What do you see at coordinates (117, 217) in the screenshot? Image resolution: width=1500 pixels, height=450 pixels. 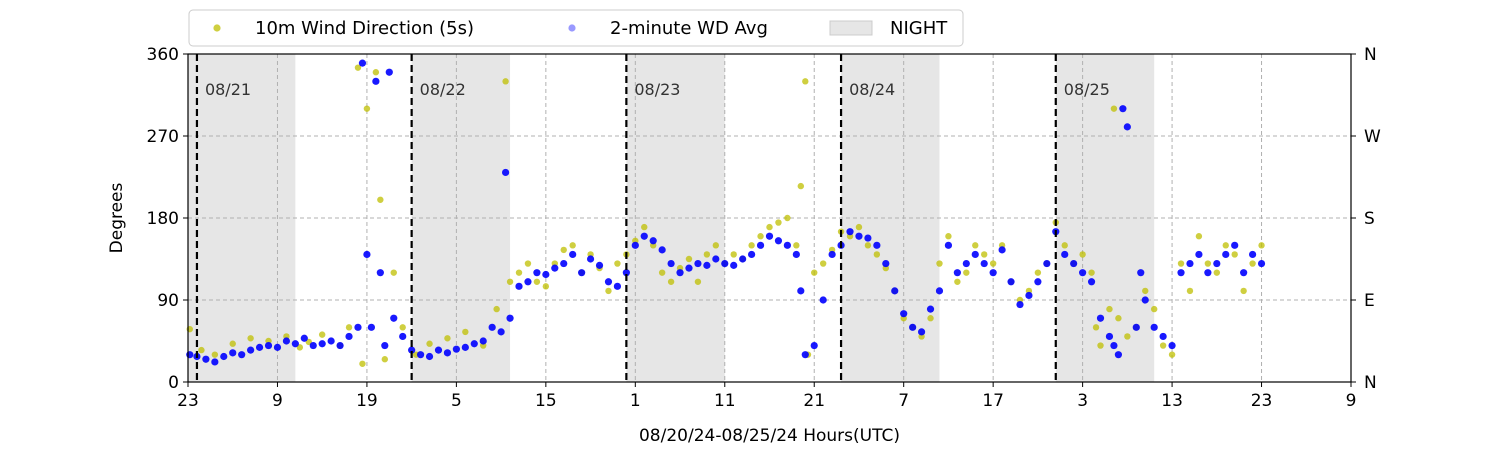 I see `y-axis-label: Degrees` at bounding box center [117, 217].